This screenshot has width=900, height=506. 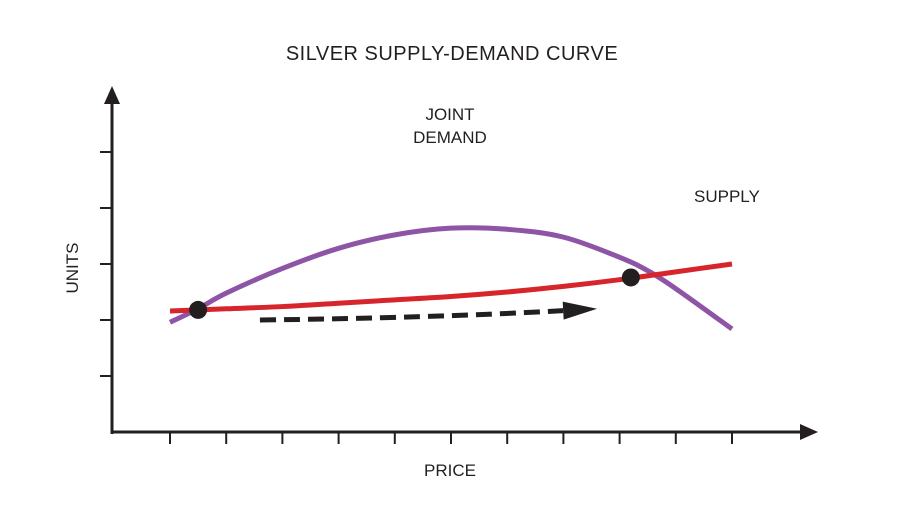 I want to click on x-ticks, so click(x=451, y=438).